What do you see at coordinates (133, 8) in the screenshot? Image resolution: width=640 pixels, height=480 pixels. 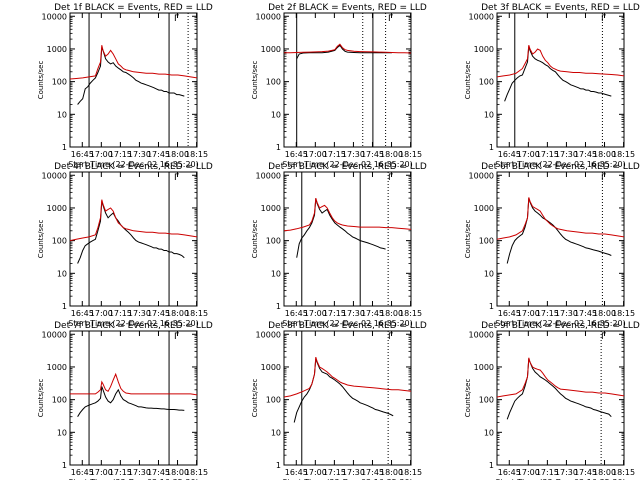 I see `panel-title: Det 1f BLACK = Events, RED = LLD` at bounding box center [133, 8].